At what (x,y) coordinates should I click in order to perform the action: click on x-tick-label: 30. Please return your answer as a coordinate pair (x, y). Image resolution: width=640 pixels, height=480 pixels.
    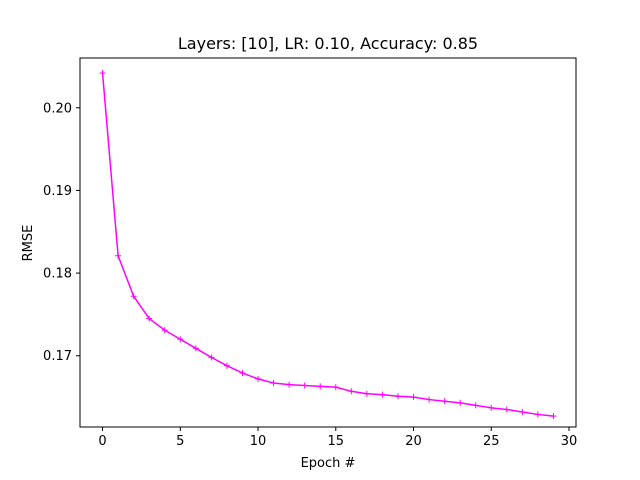
    Looking at the image, I should click on (569, 441).